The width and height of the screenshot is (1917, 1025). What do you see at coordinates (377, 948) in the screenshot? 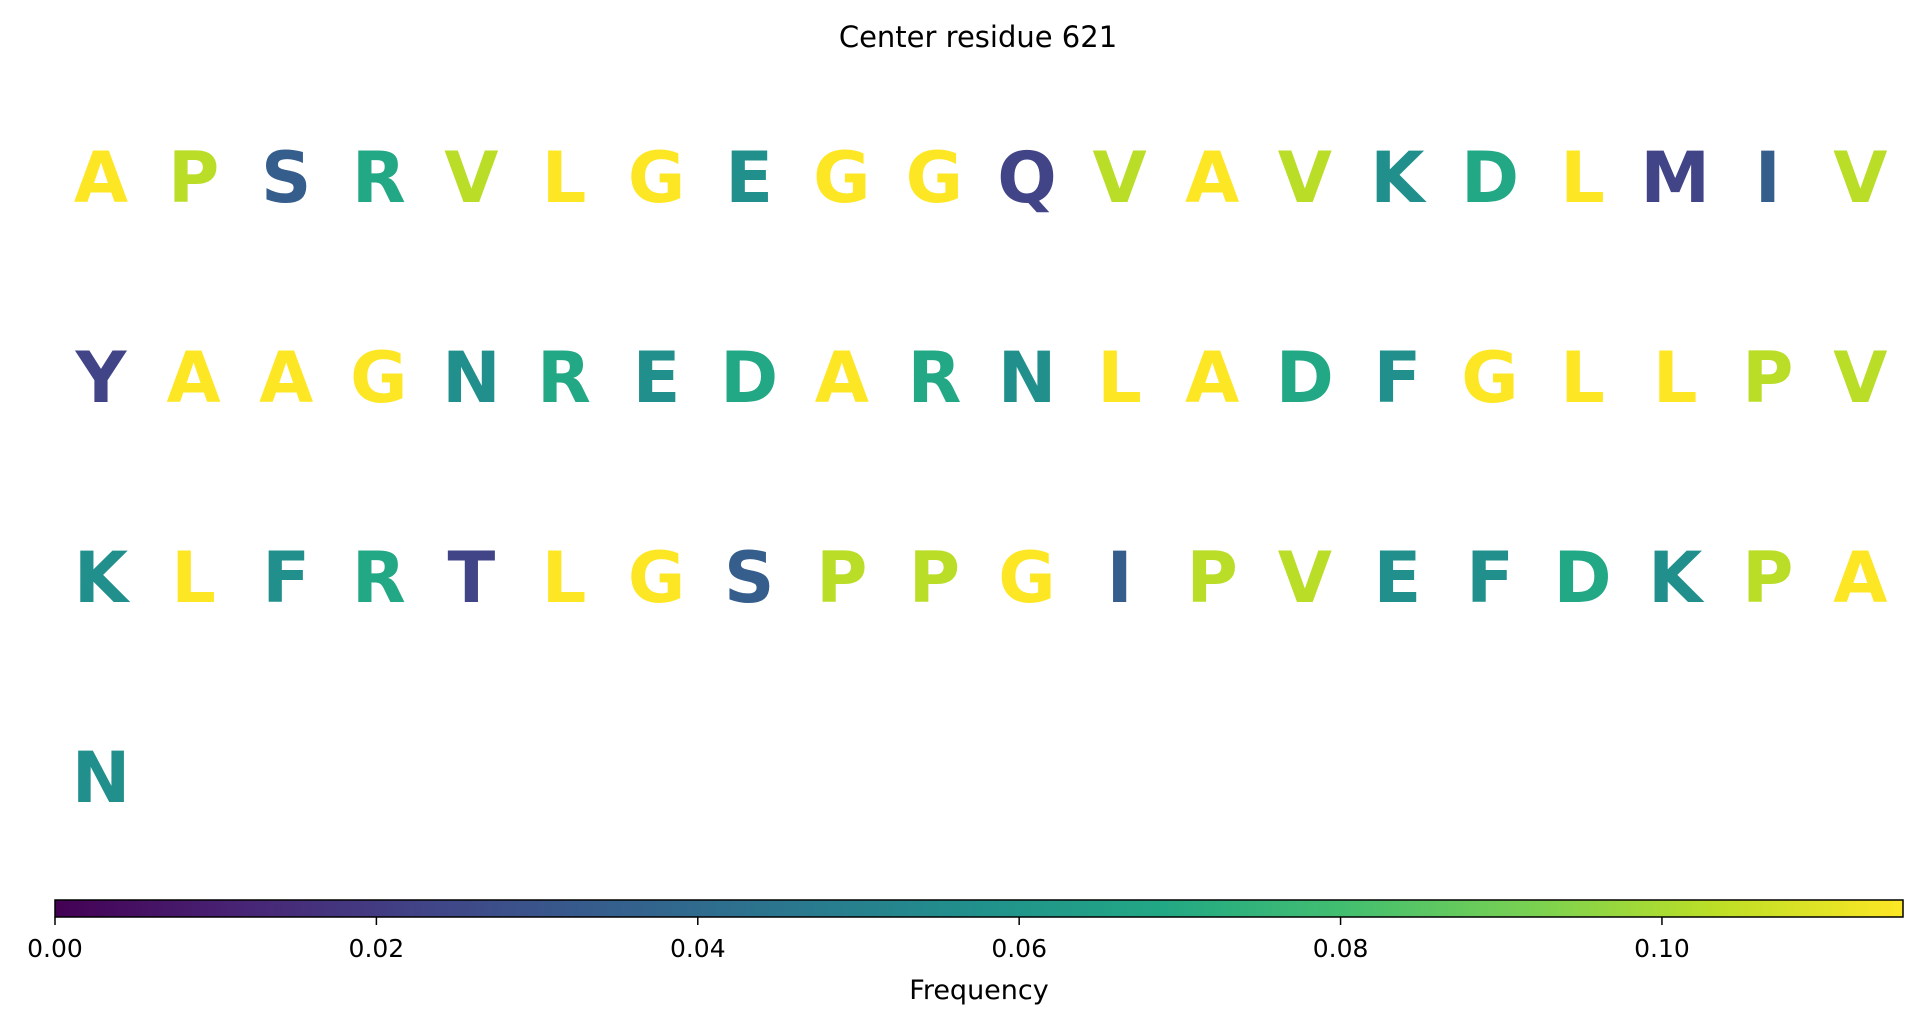
I see `colorbar-tick-label: 0.02` at bounding box center [377, 948].